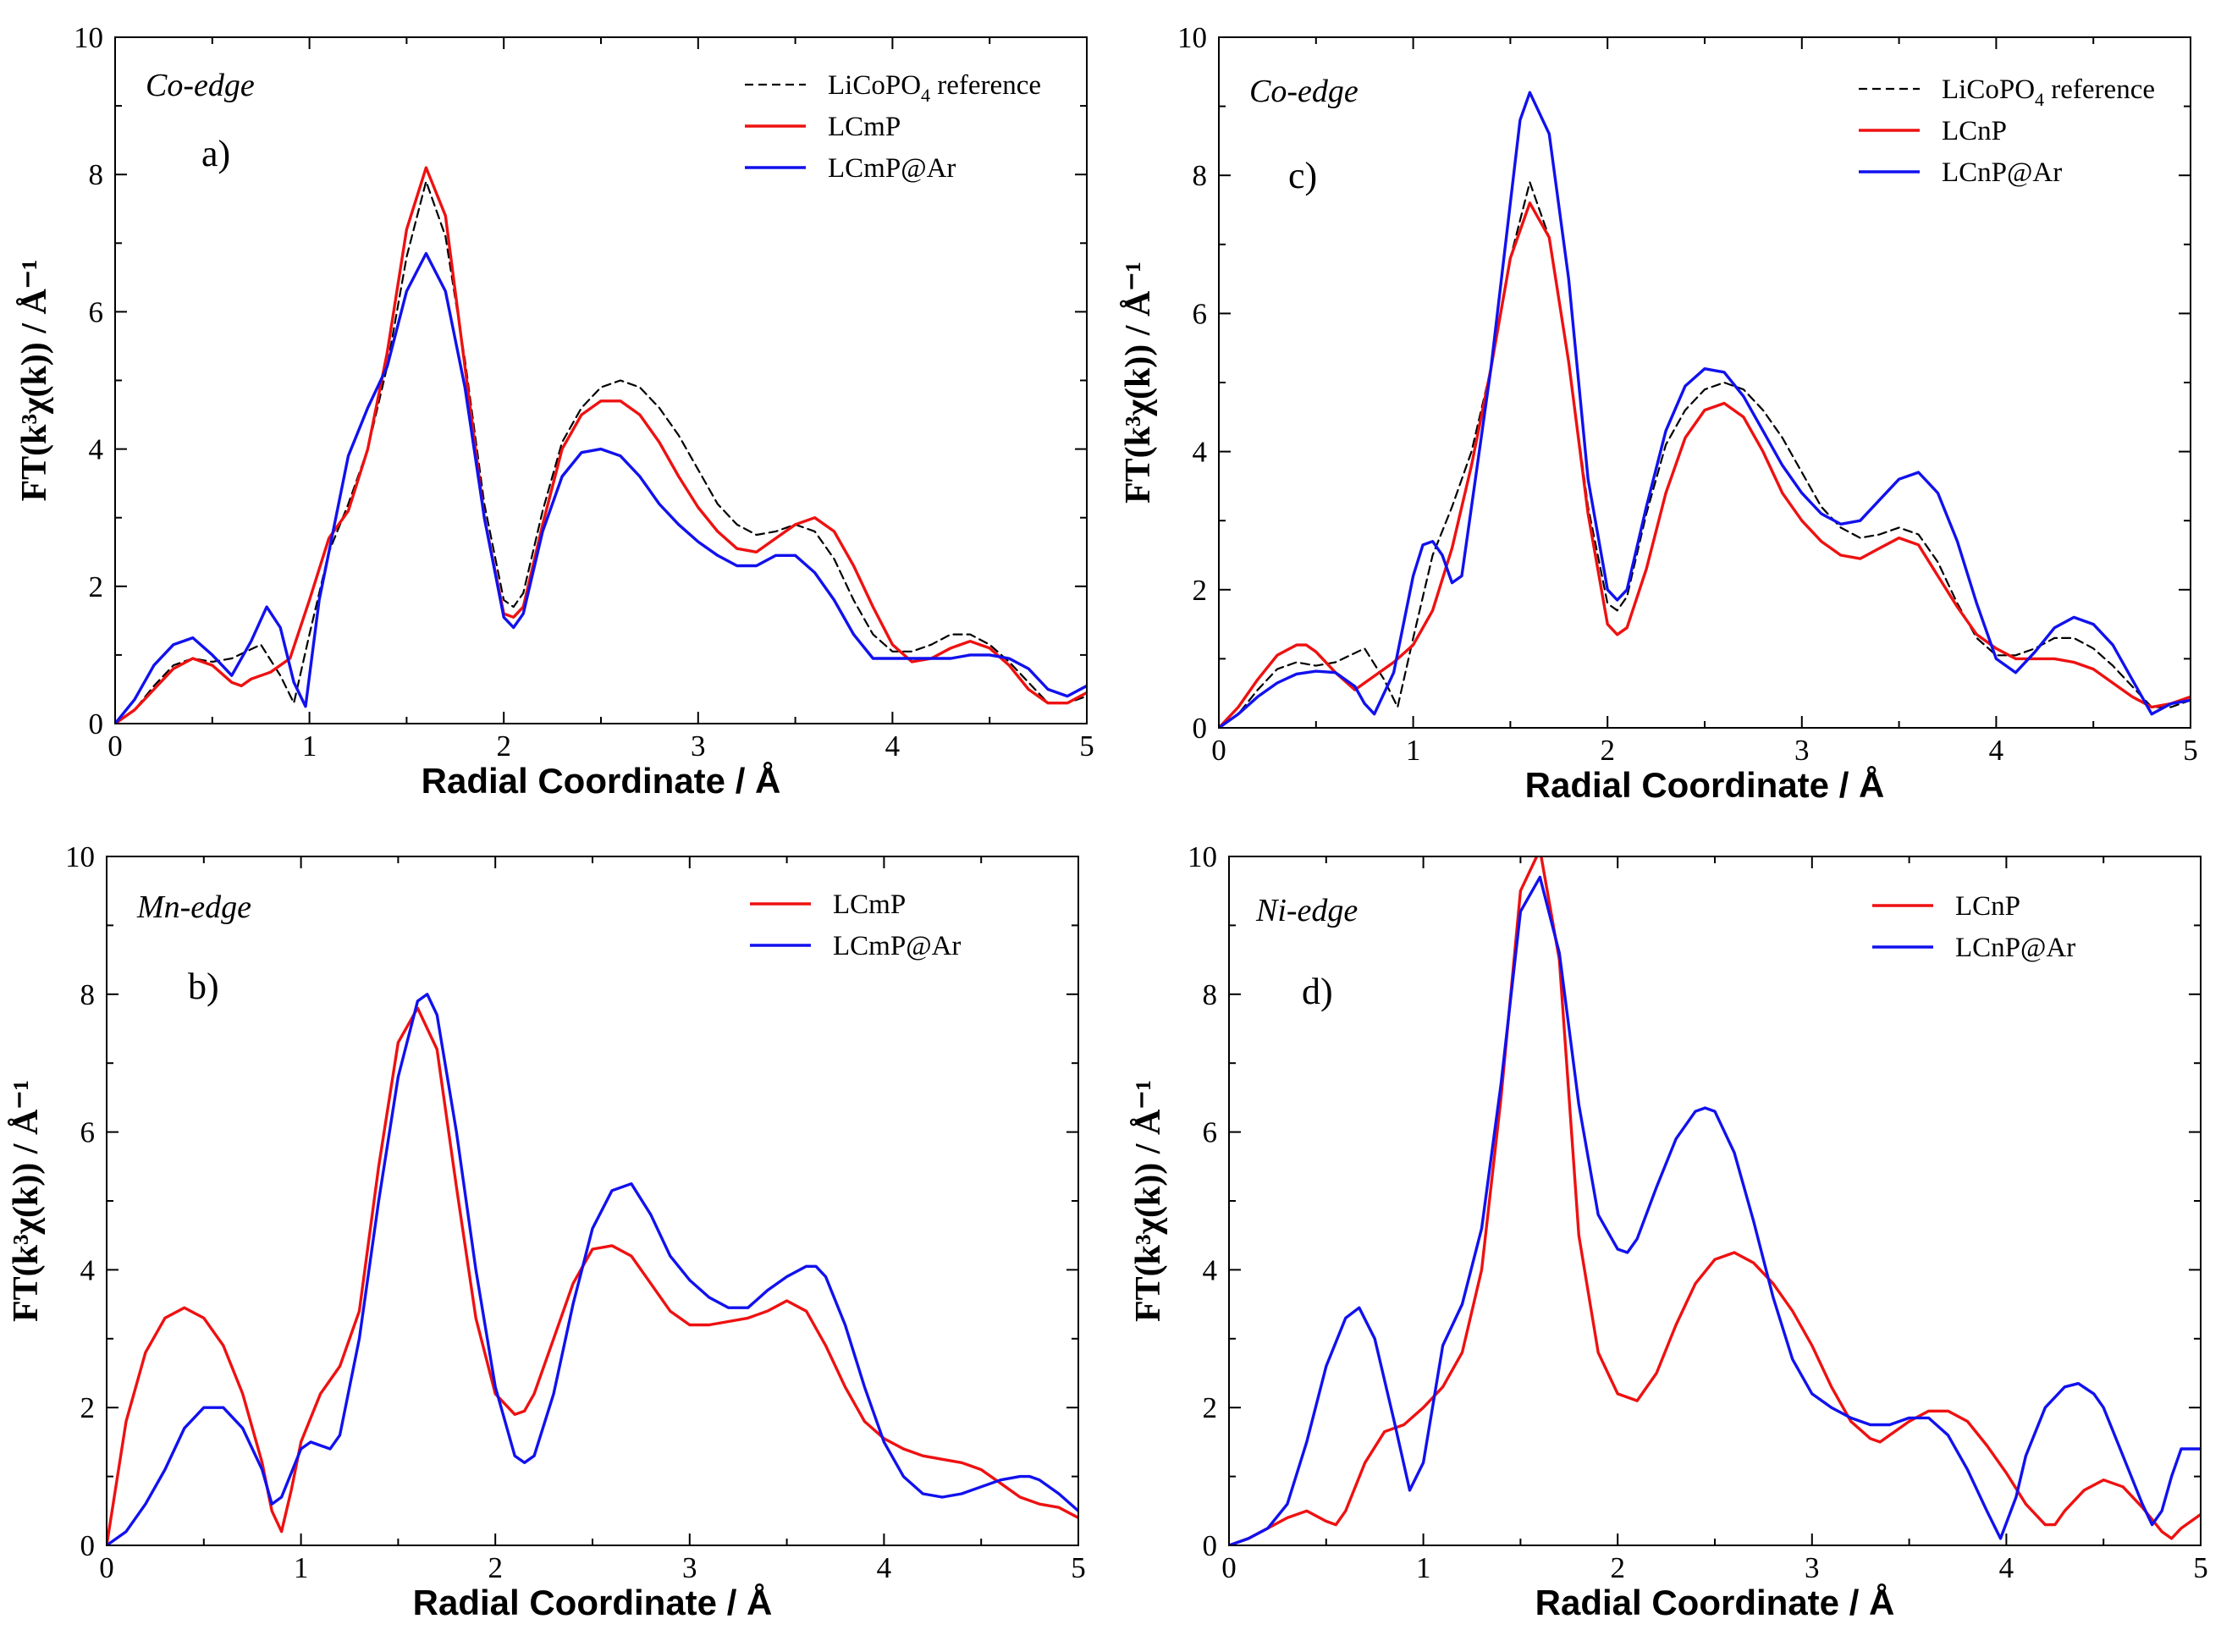  Describe the element at coordinates (1306, 910) in the screenshot. I see `edge-label: Ni-edge` at that location.